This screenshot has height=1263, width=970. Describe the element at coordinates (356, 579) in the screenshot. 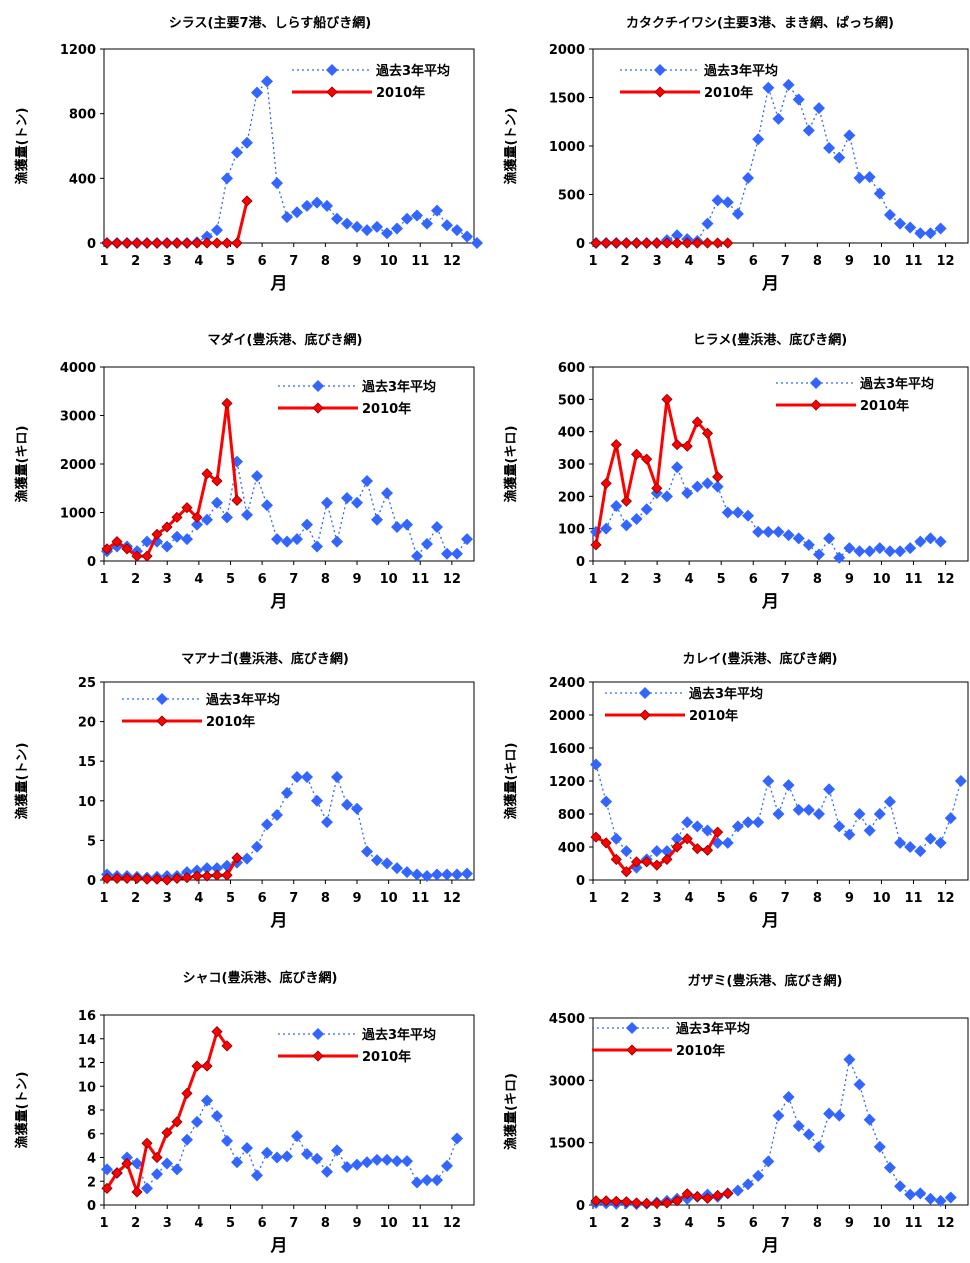

I see `x-tick-label: 9` at that location.